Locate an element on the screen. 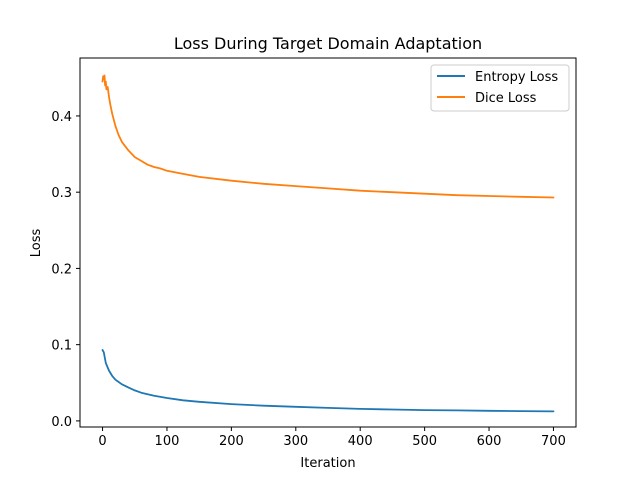  legend-box is located at coordinates (500, 88).